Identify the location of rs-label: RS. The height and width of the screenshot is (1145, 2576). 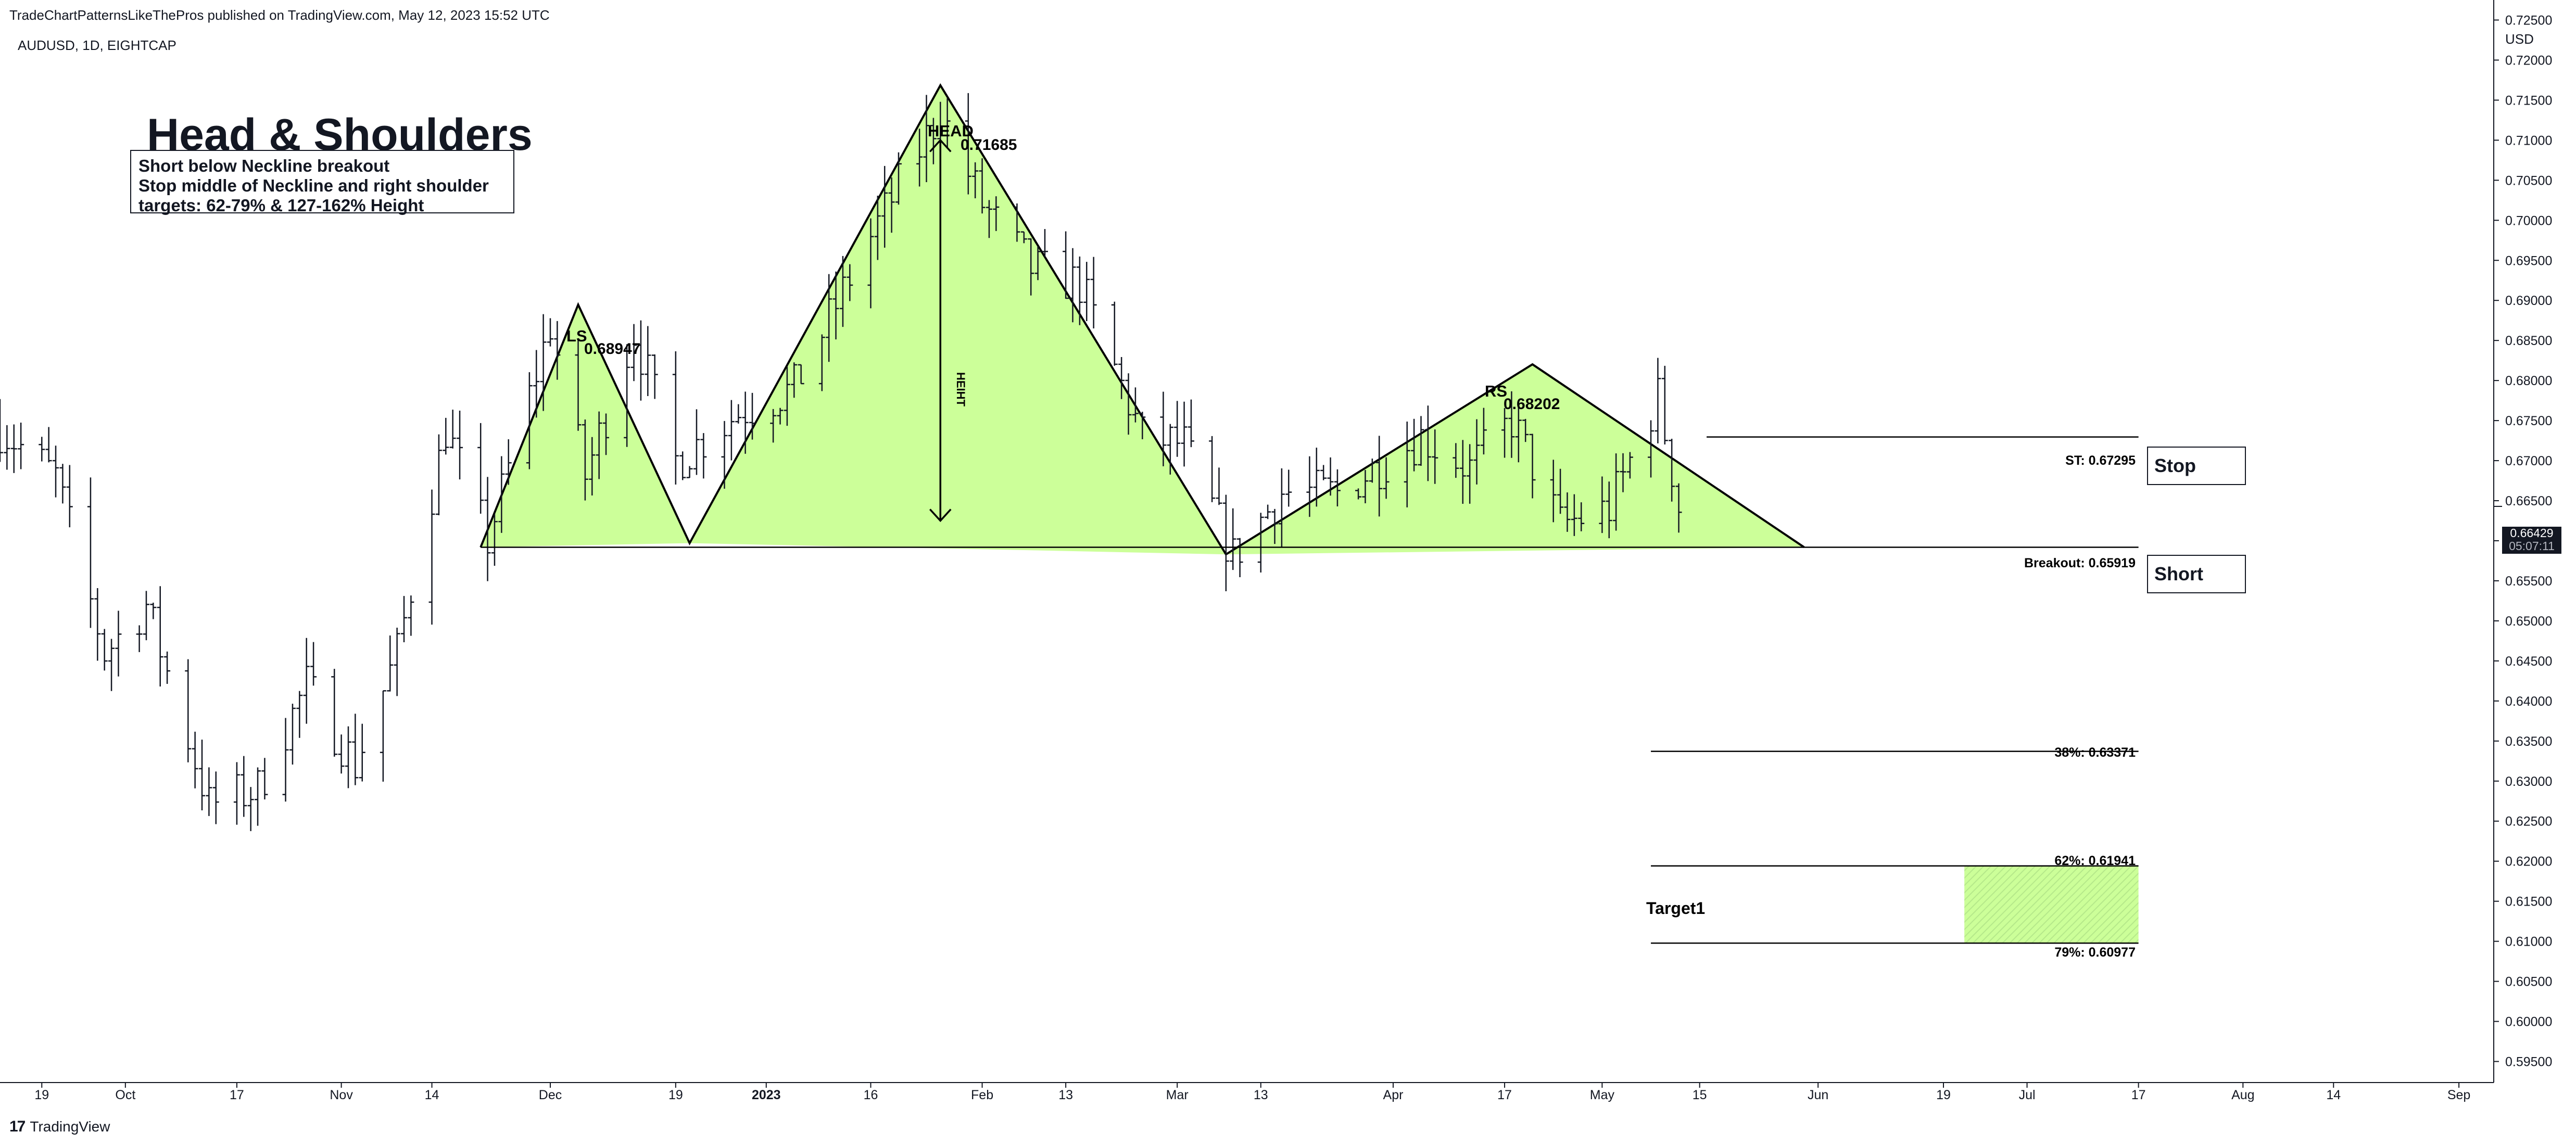
(1496, 391).